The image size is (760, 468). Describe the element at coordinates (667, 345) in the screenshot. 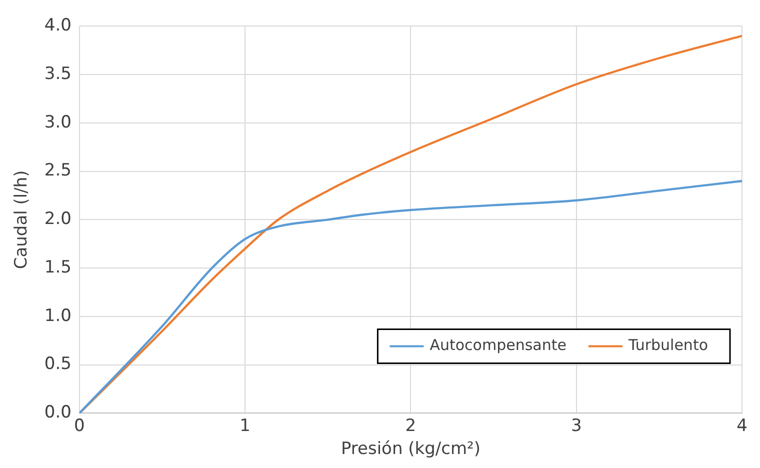

I see `legend-label: Turbulento` at that location.